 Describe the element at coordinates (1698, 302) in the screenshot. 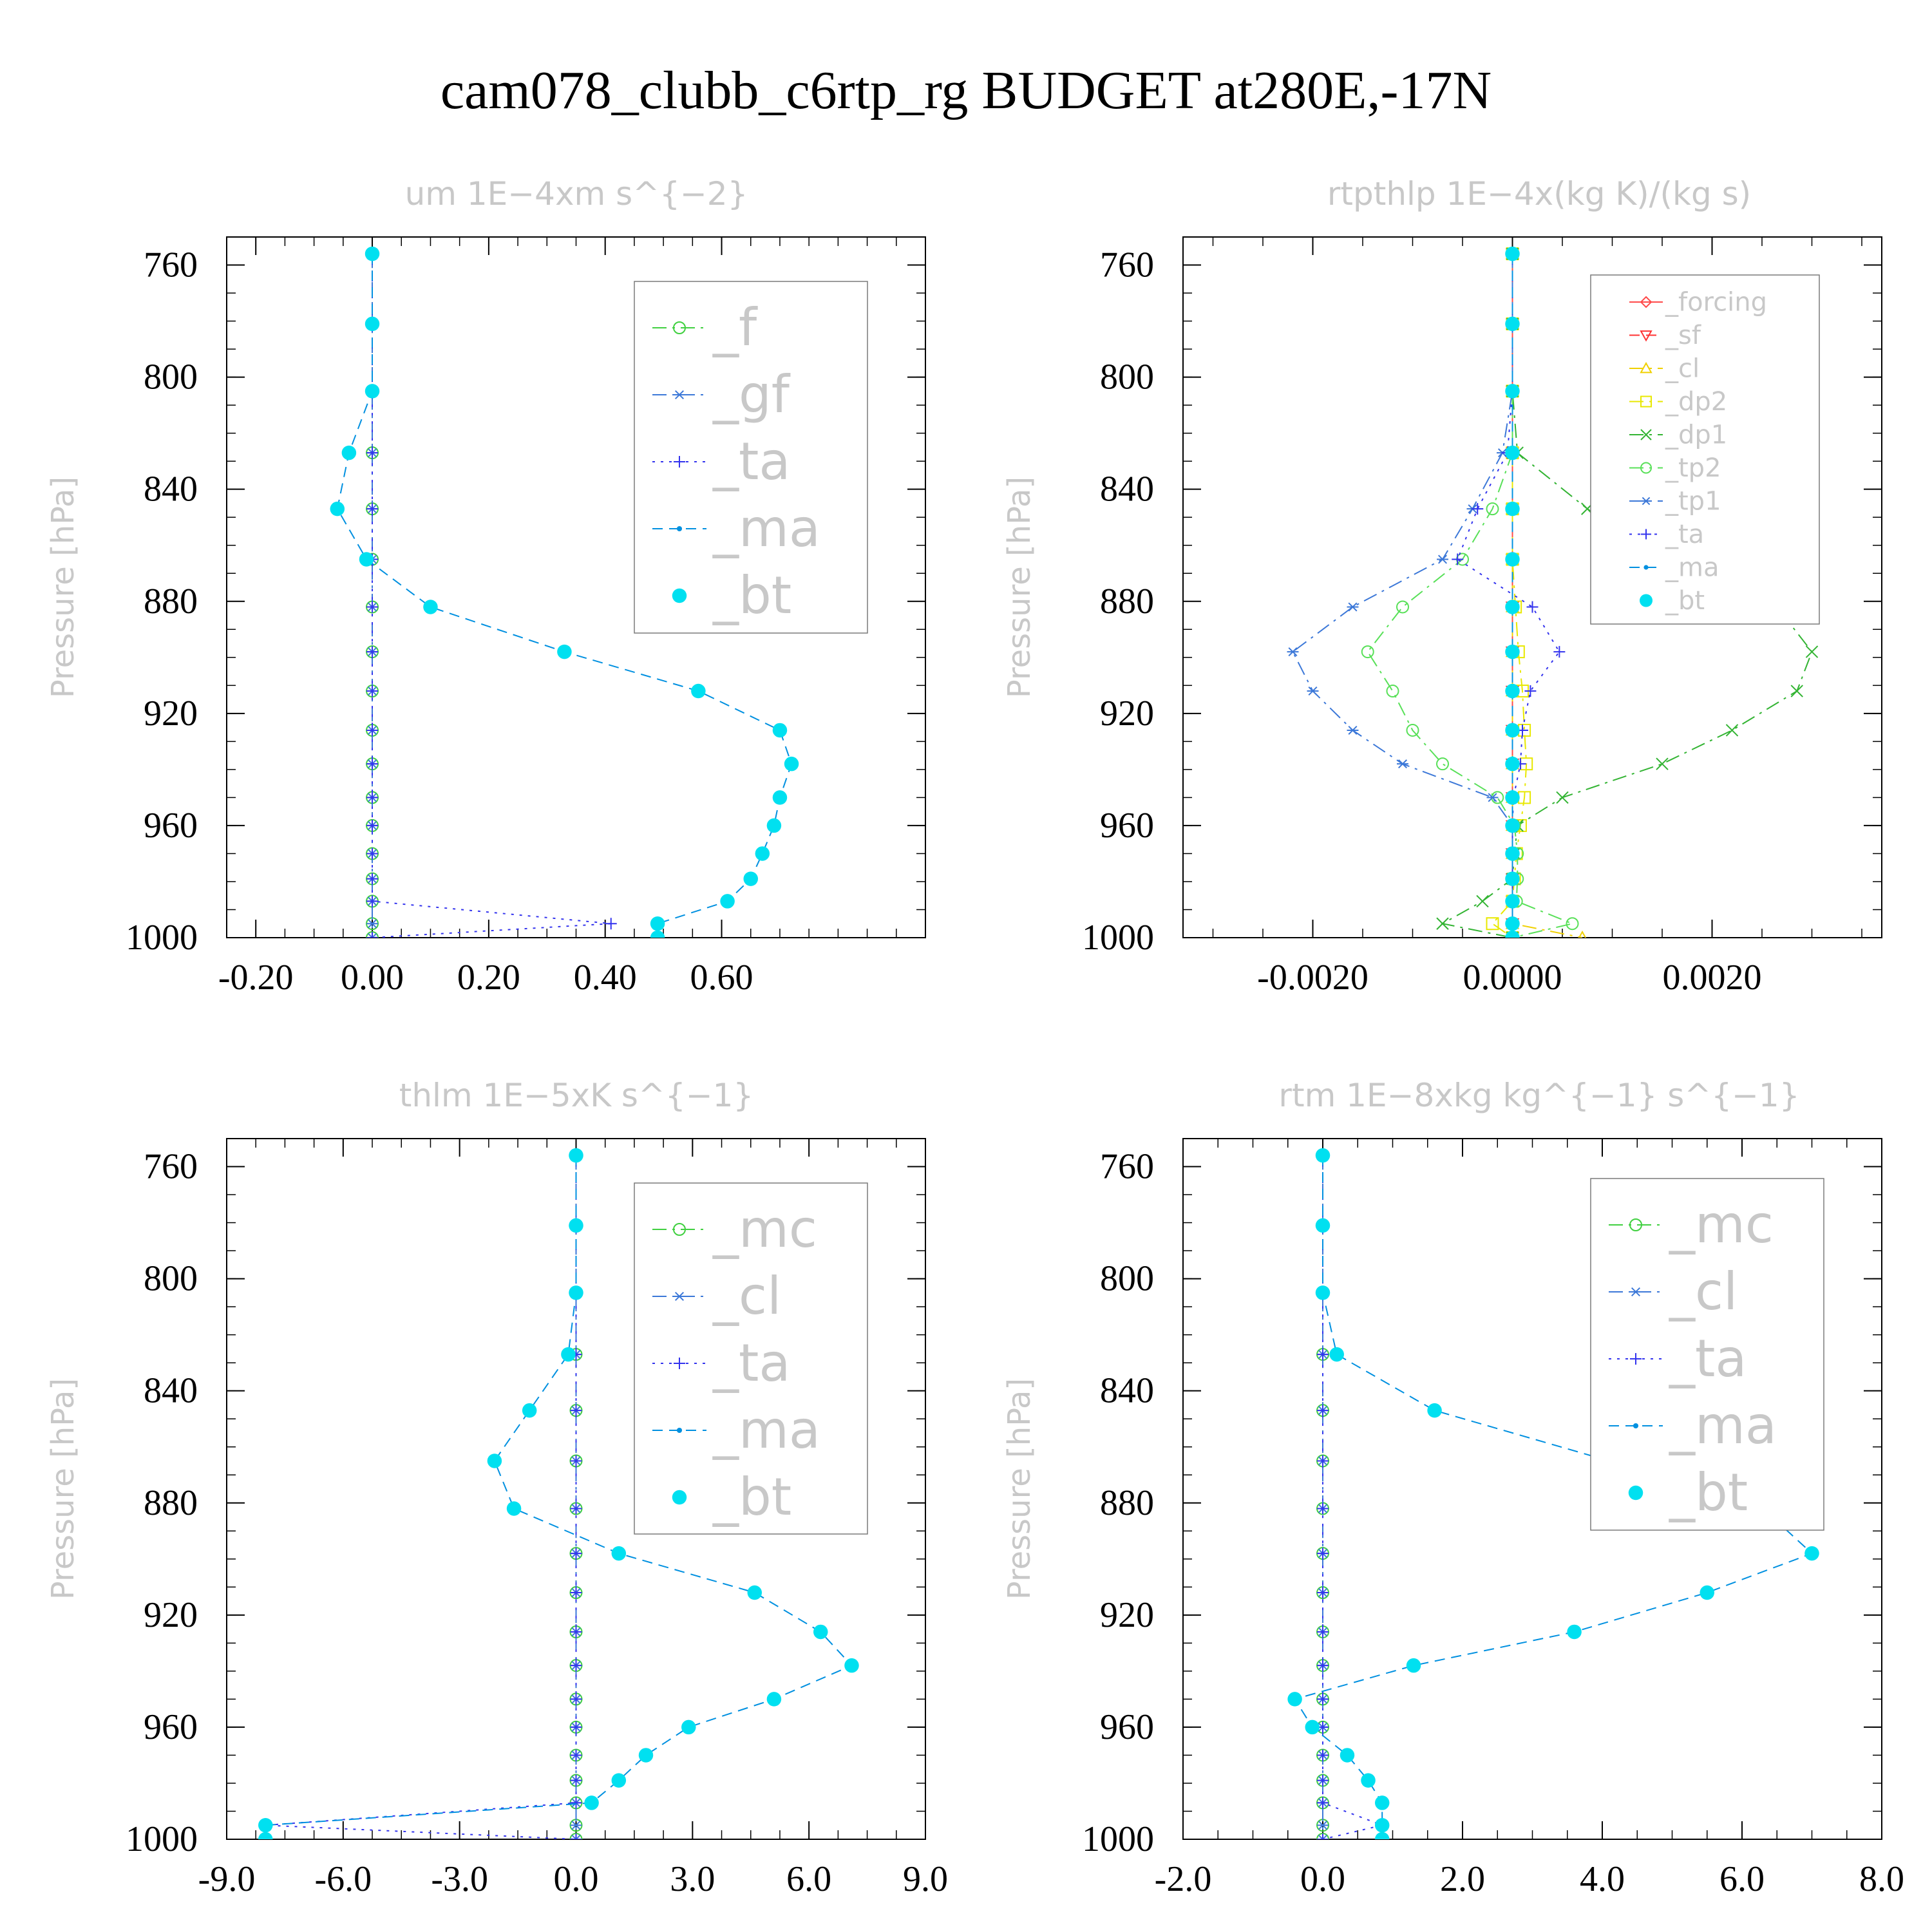

I see `legend-entry: _forcing` at that location.